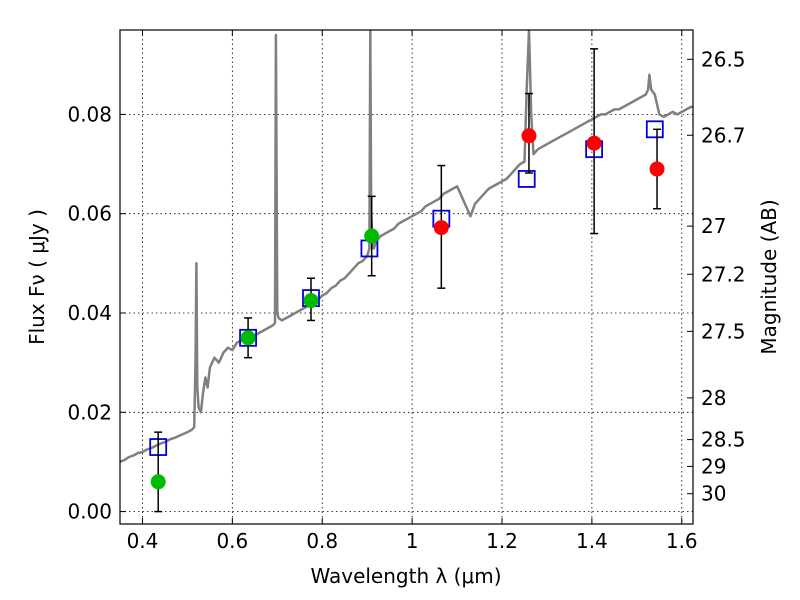 This screenshot has width=800, height=600. I want to click on y-tick-label: 0.04, so click(89, 313).